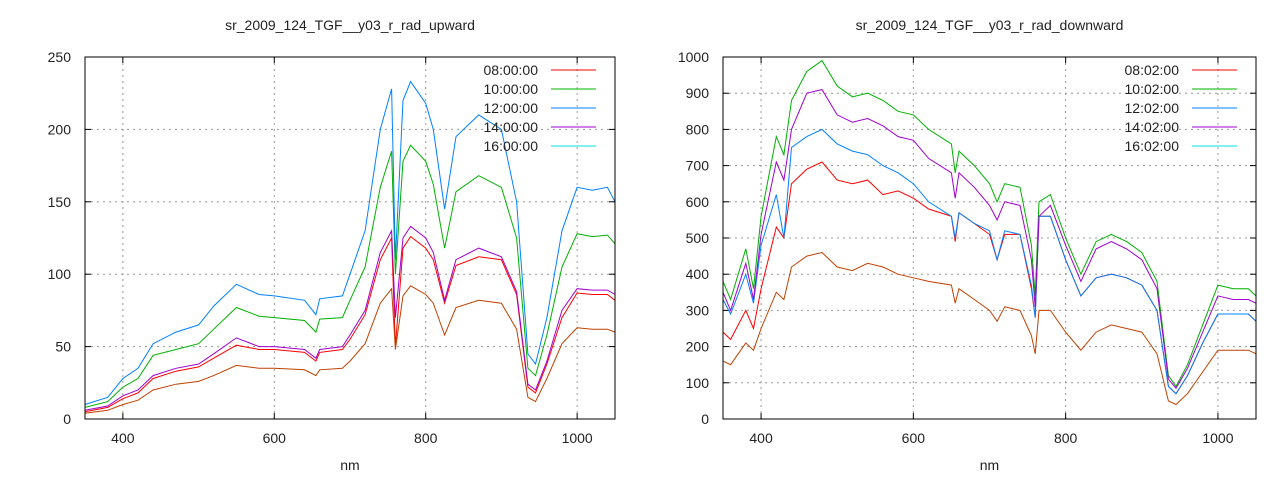 The image size is (1280, 480). I want to click on legend-label: 10:02:00, so click(1152, 89).